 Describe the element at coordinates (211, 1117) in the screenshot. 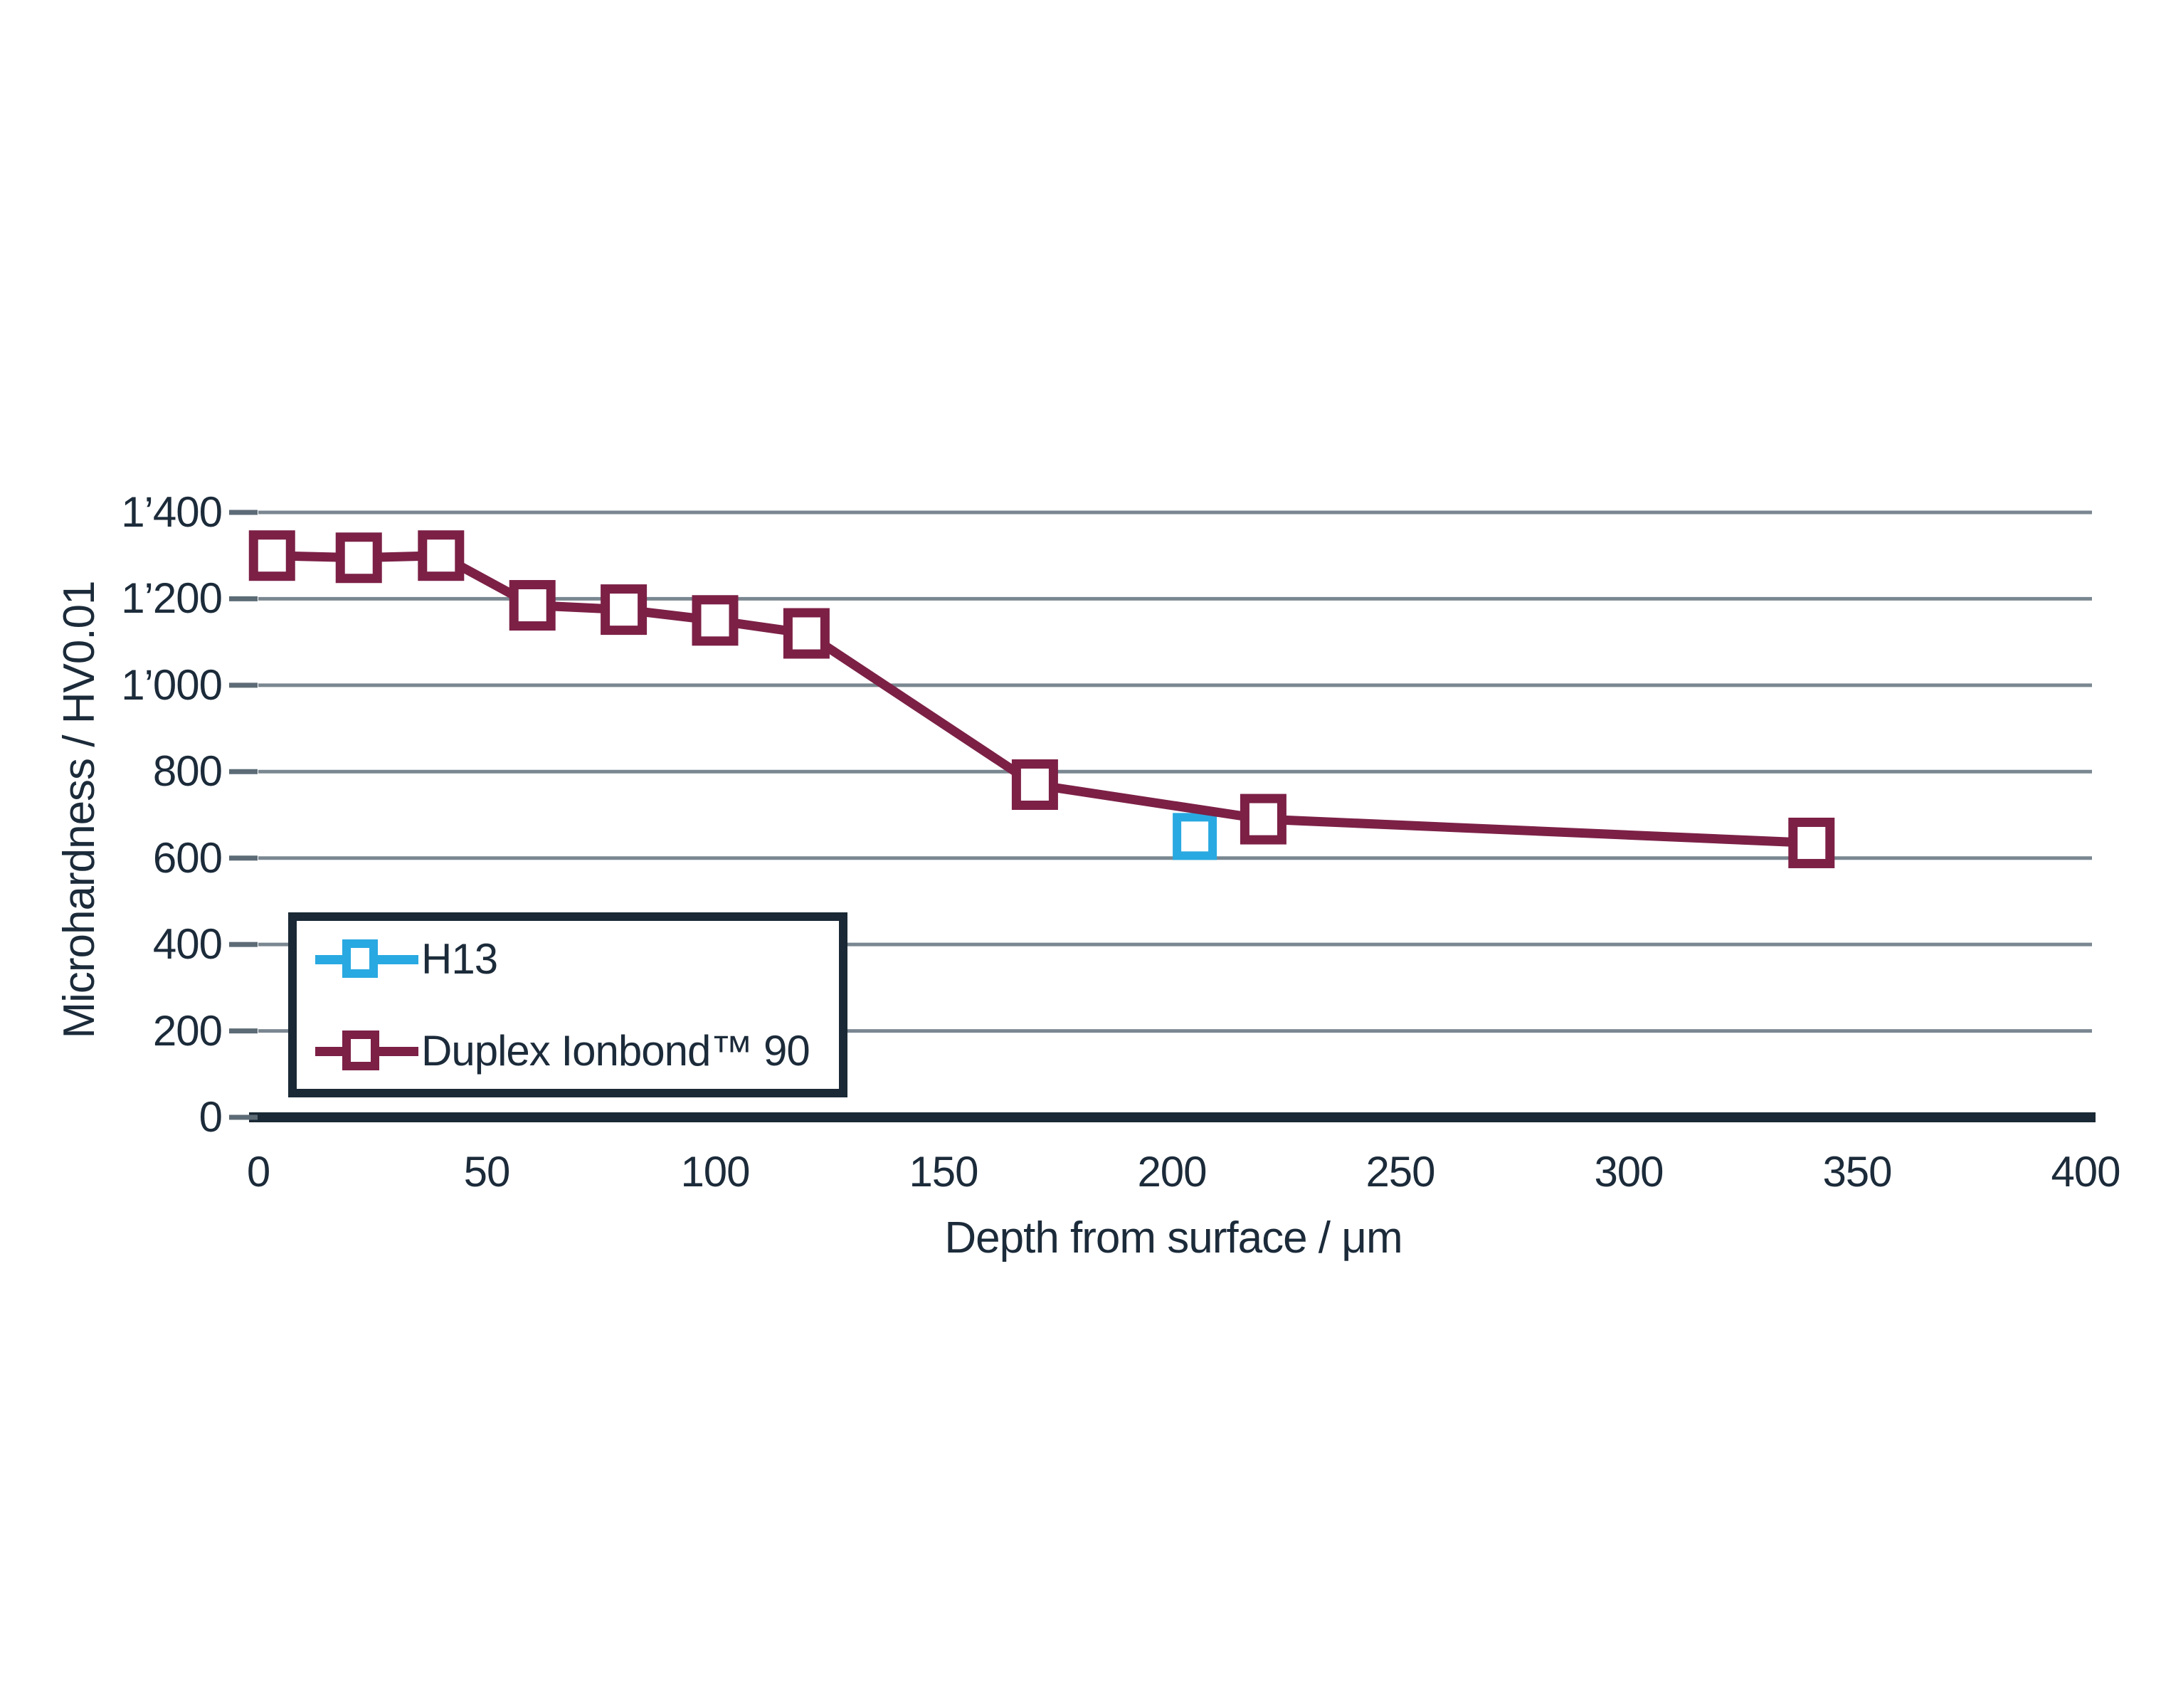

I see `y-tick-label-0: 0` at that location.